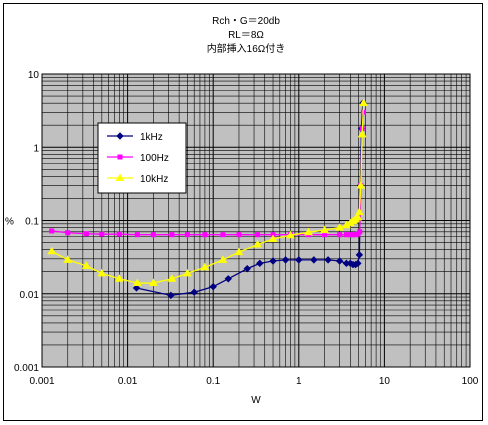  Describe the element at coordinates (246, 21) in the screenshot. I see `chart-title-line-1: Rch・G＝20db` at that location.